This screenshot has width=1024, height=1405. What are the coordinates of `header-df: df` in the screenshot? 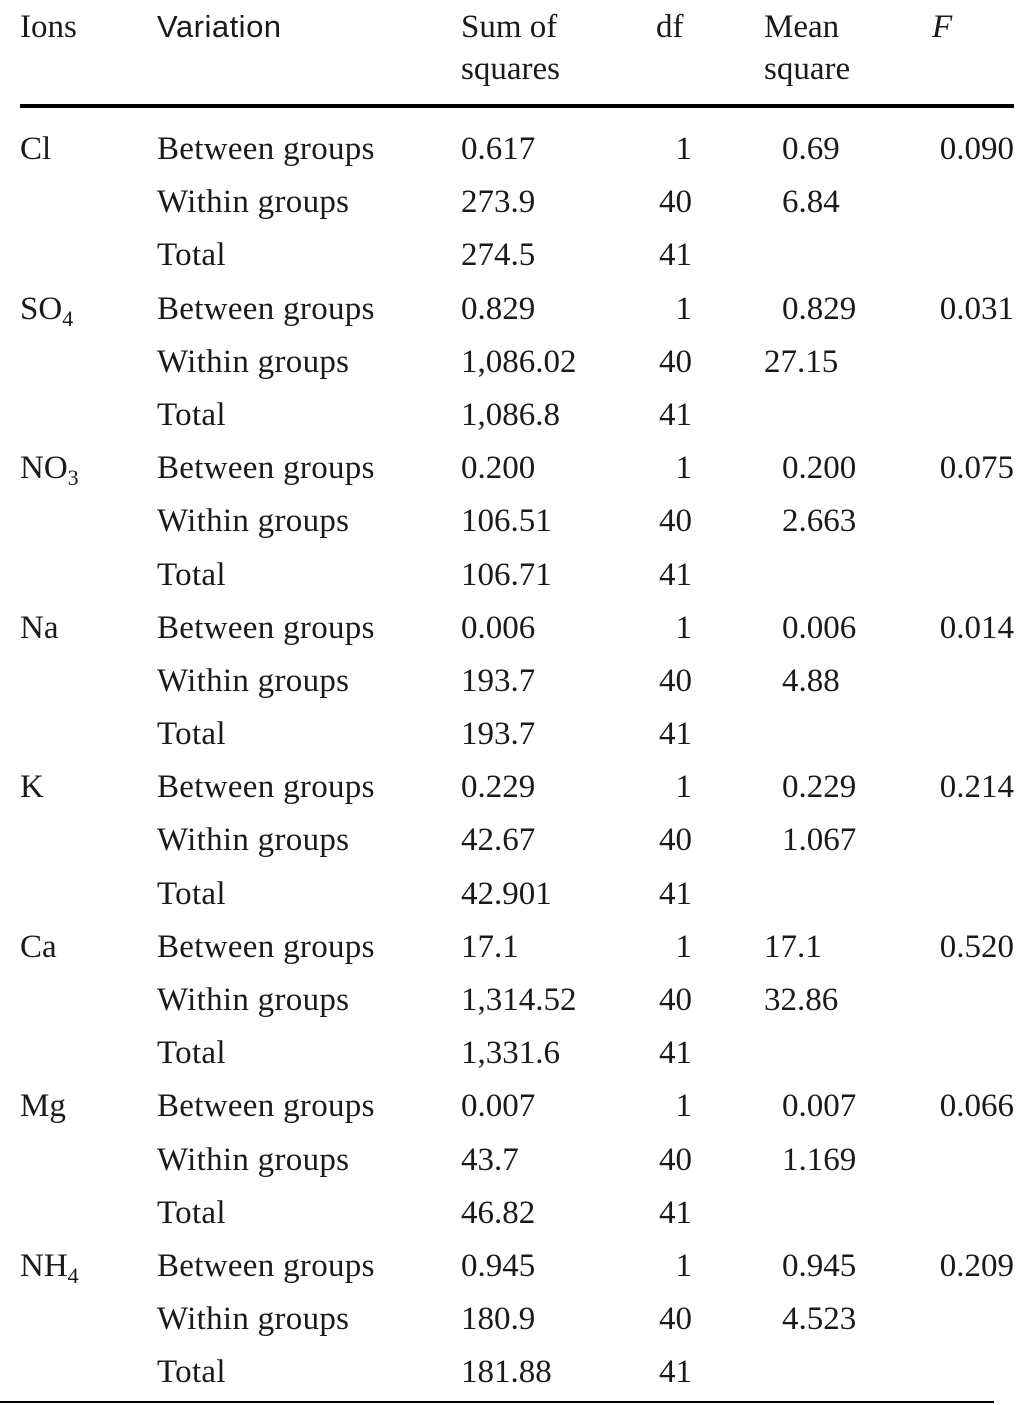 It's located at (670, 27).